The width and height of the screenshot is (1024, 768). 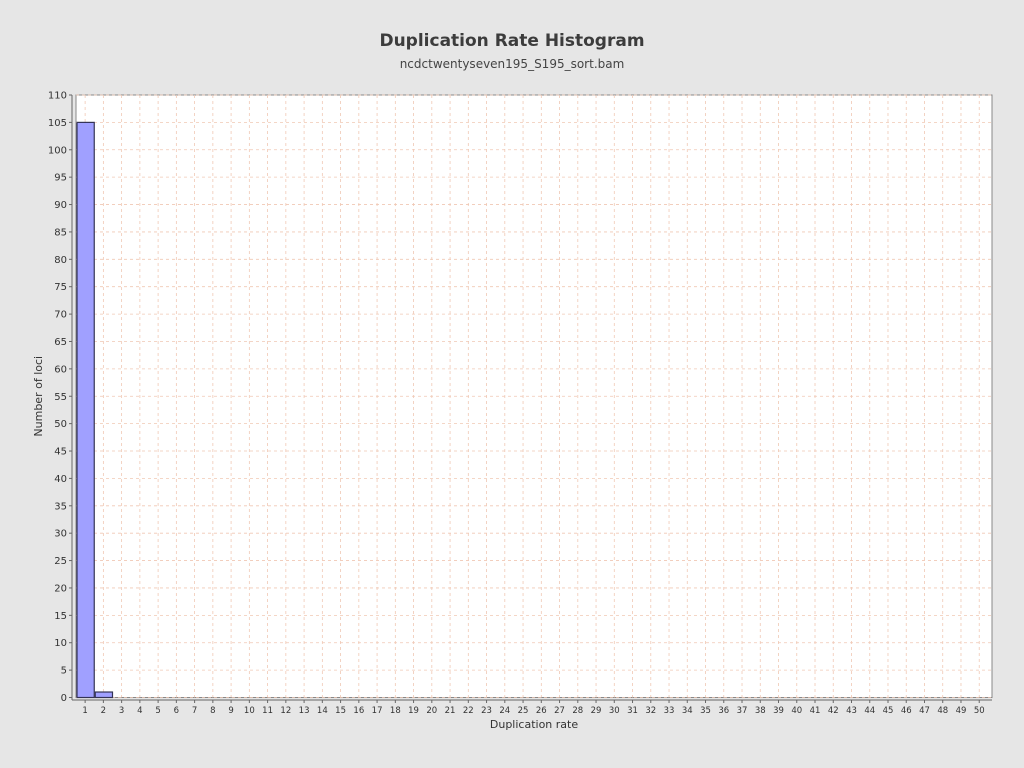 What do you see at coordinates (815, 711) in the screenshot?
I see `x-tick-label: 41` at bounding box center [815, 711].